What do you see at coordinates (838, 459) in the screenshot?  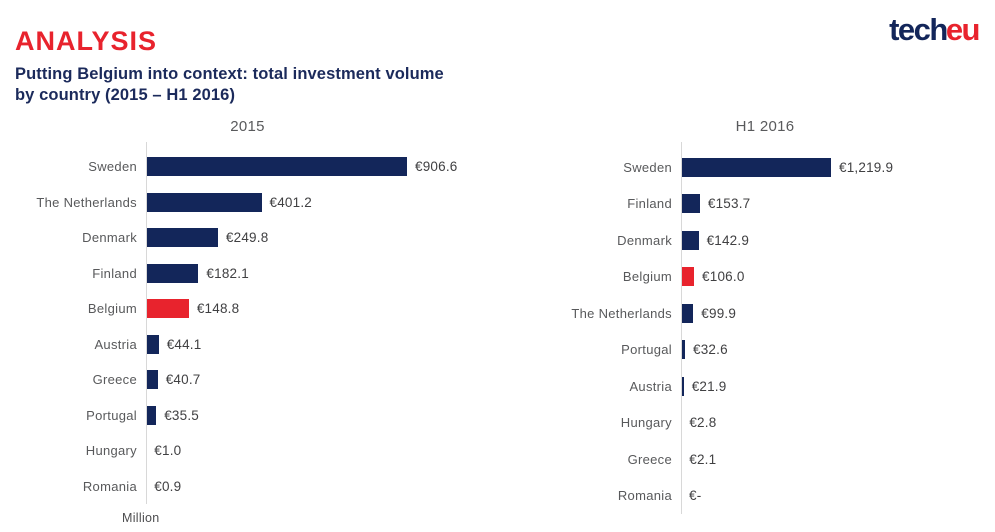 I see `bar-area: €2.1` at bounding box center [838, 459].